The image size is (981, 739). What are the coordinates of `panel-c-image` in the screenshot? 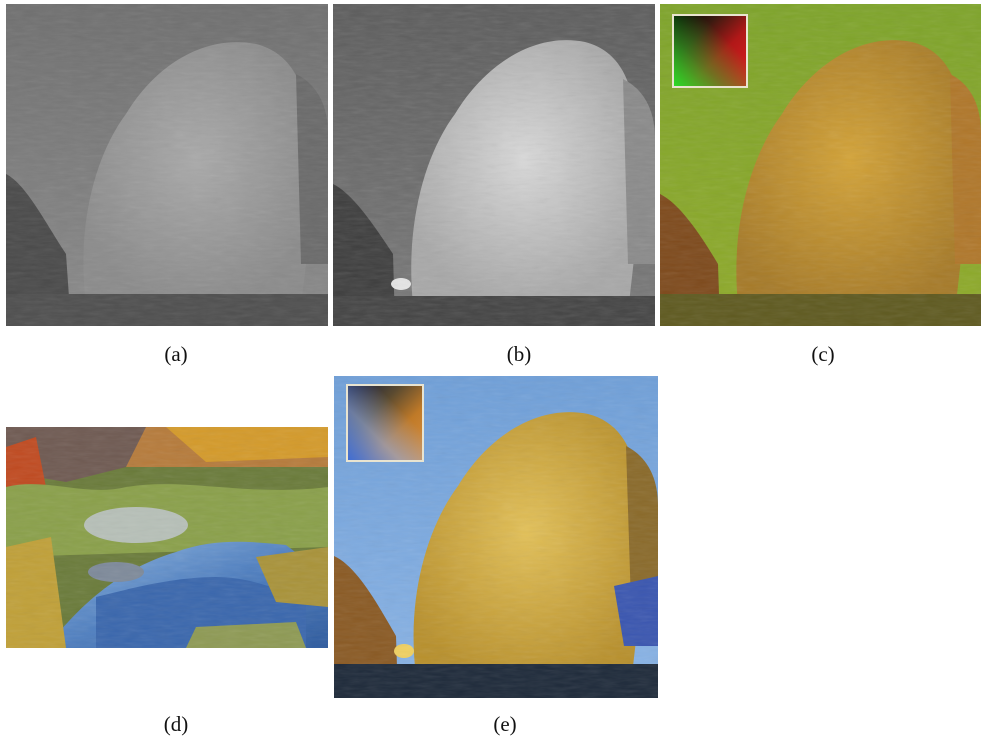 It's located at (820, 165).